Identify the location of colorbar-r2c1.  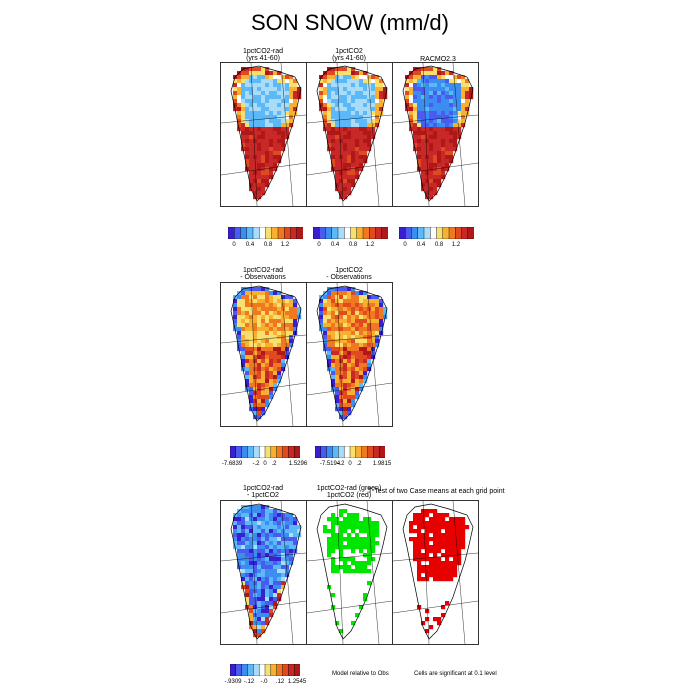
(265, 452).